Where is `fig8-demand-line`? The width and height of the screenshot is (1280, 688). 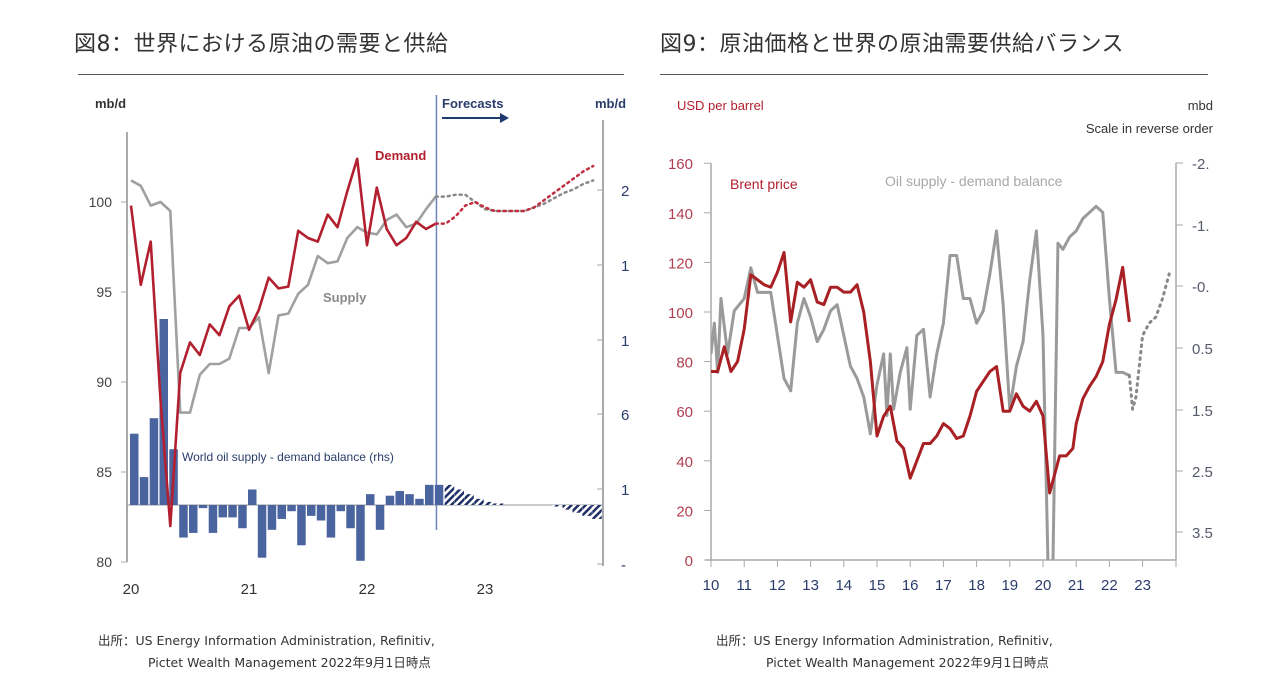 fig8-demand-line is located at coordinates (283, 342).